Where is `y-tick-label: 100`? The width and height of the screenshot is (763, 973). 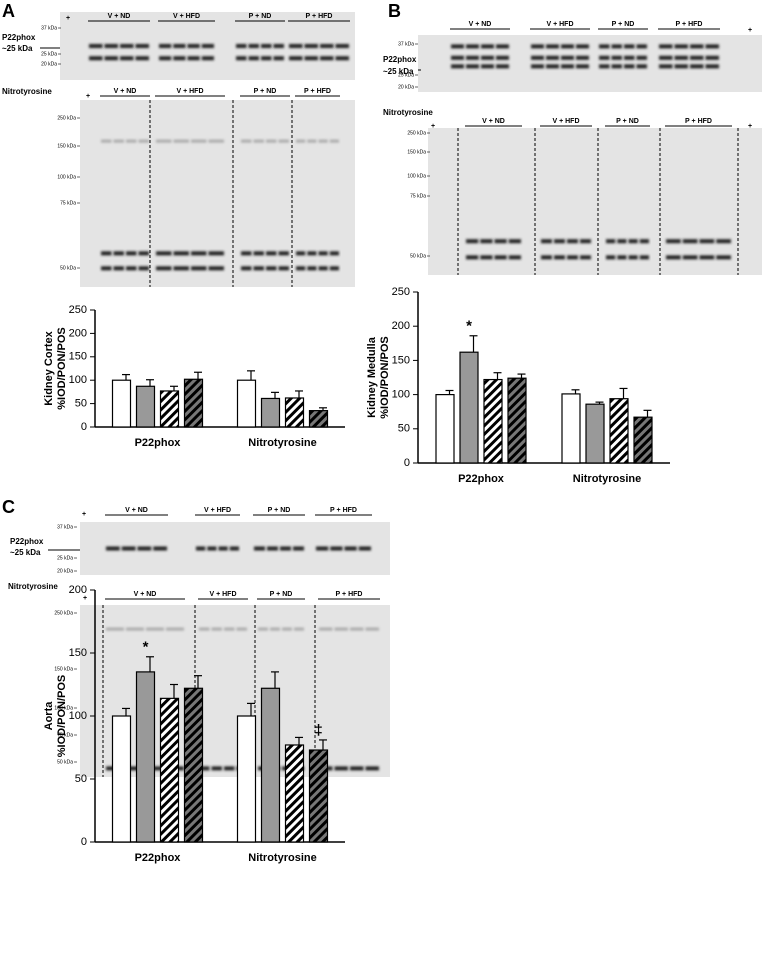 y-tick-label: 100 is located at coordinates (401, 395).